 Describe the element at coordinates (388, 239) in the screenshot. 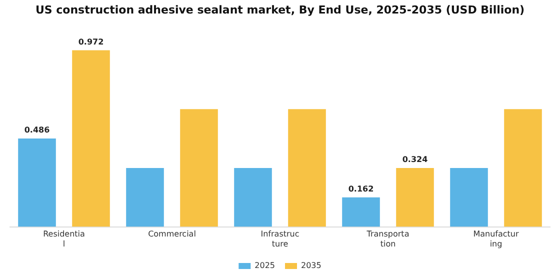

I see `x-tick-label: Transportation` at that location.